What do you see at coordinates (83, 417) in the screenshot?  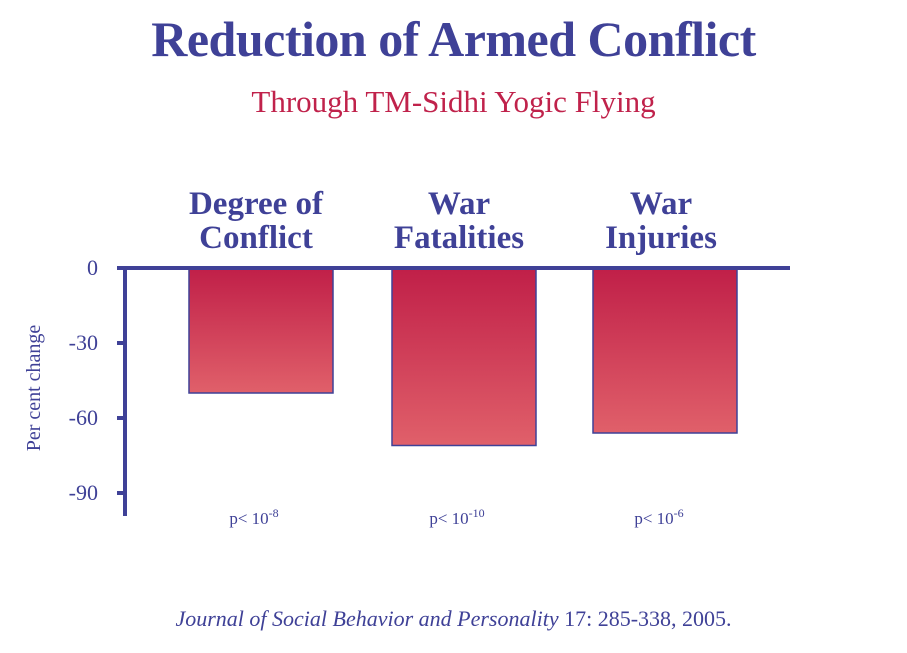 I see `y-tick-label: -60` at bounding box center [83, 417].